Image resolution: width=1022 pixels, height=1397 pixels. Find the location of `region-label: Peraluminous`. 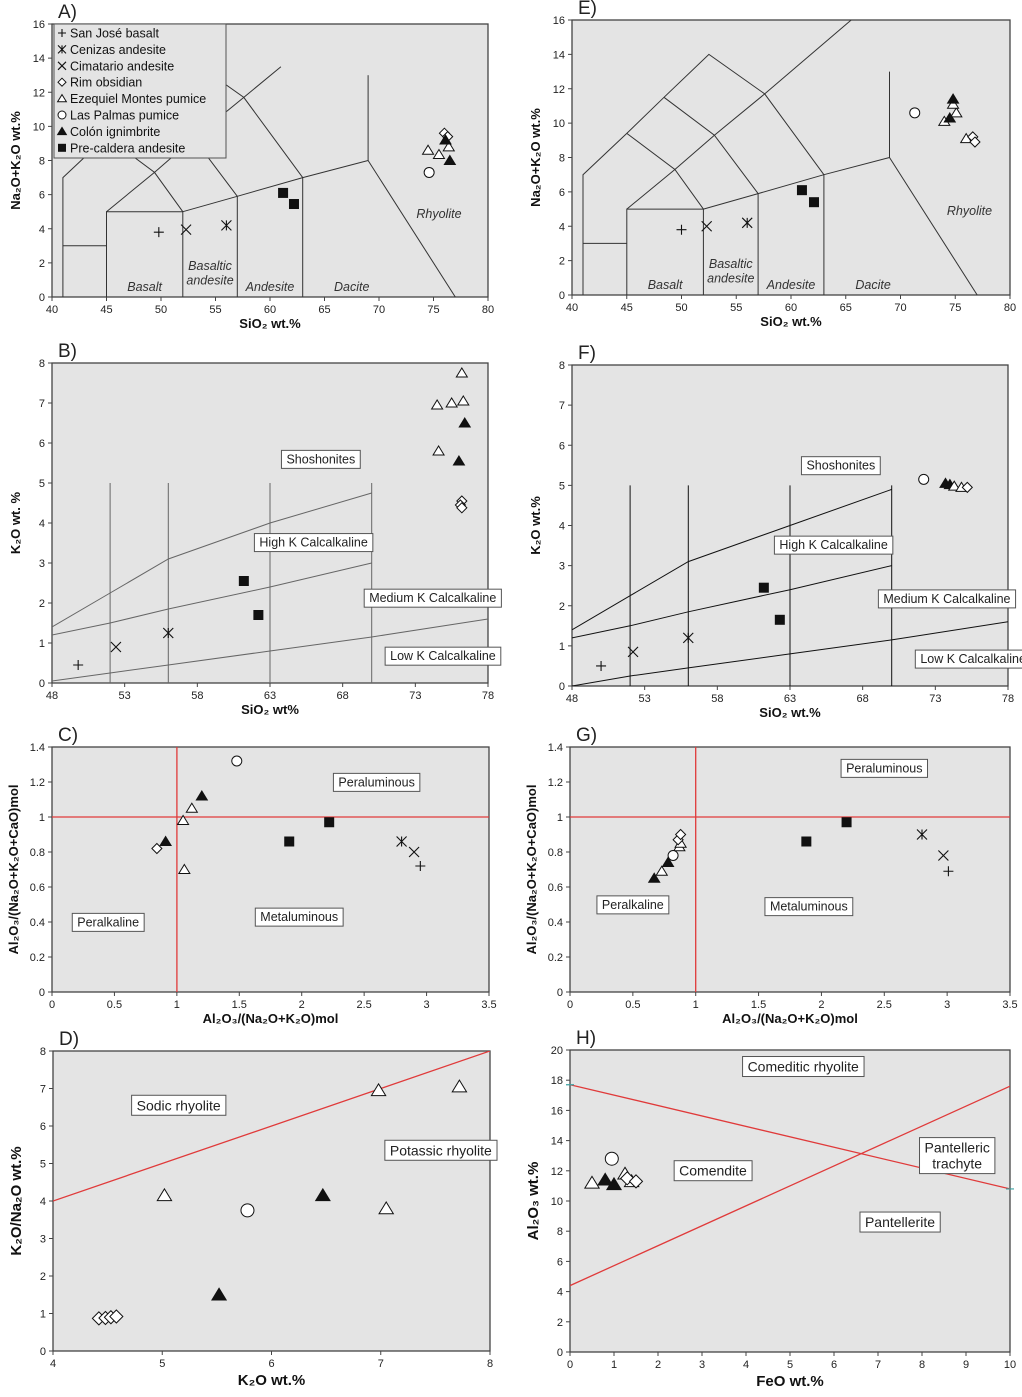

region-label: Peraluminous is located at coordinates (884, 768).